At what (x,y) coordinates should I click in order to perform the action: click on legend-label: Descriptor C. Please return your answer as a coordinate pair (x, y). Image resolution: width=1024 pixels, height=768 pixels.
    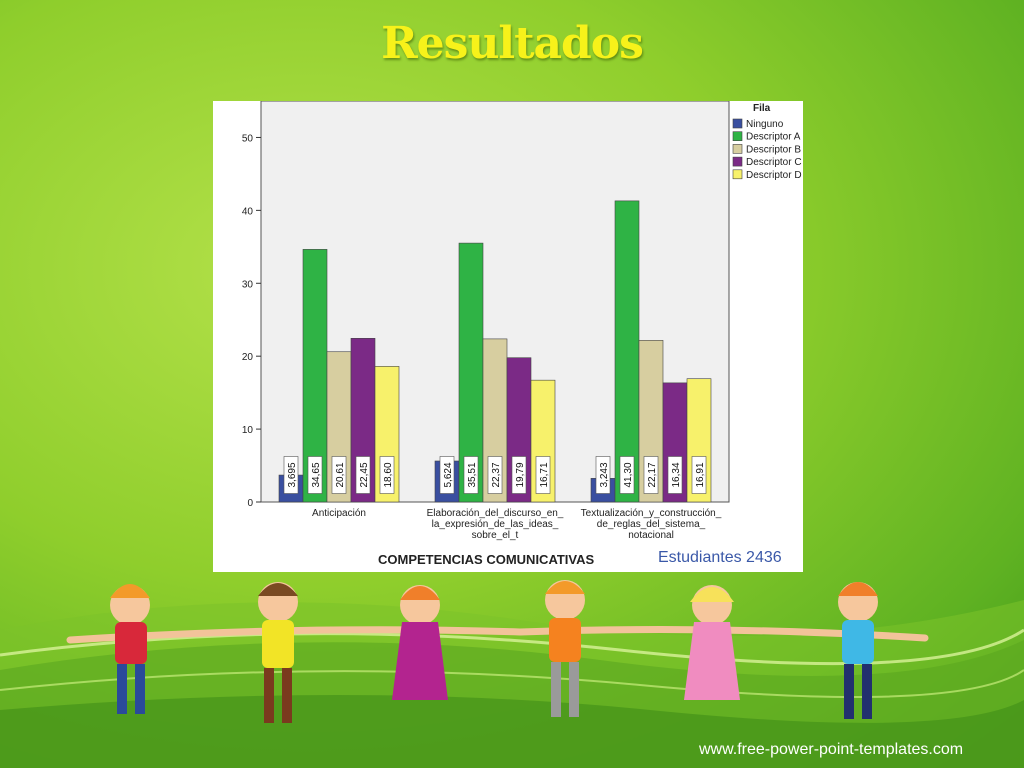
    Looking at the image, I should click on (774, 162).